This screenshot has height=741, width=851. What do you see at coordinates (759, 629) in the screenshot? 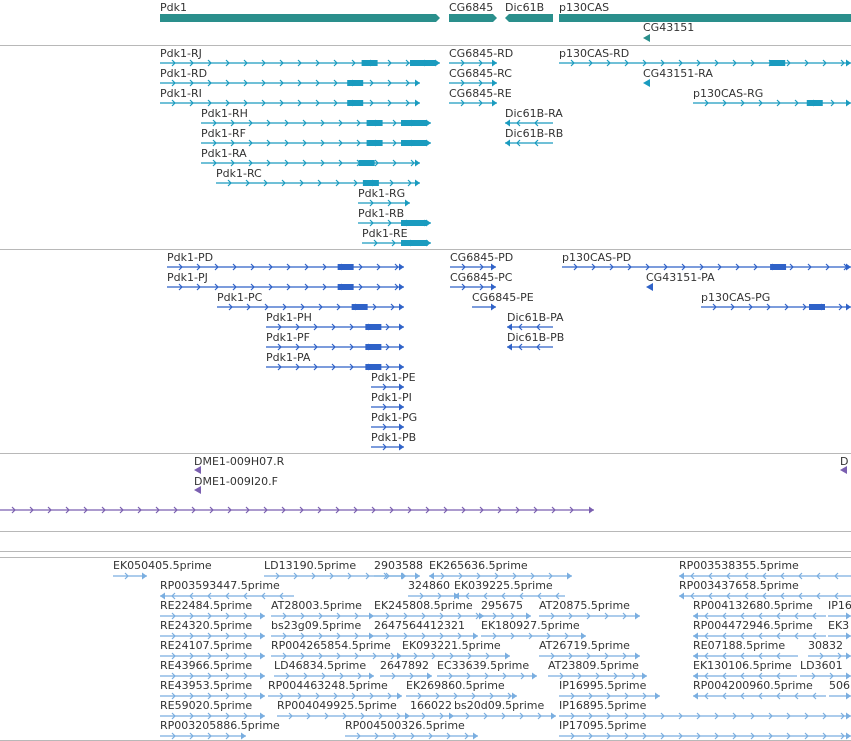
I see `feature: RP004472946.5prime` at bounding box center [759, 629].